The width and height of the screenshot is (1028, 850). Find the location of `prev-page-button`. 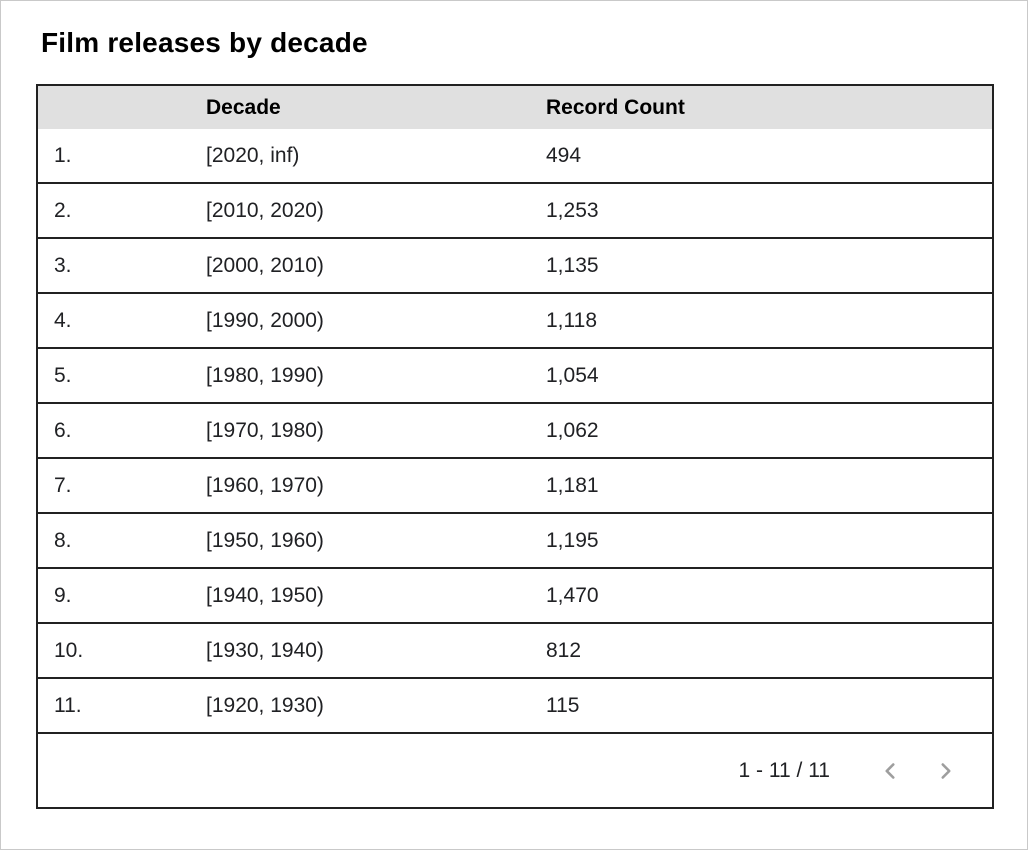

prev-page-button is located at coordinates (890, 771).